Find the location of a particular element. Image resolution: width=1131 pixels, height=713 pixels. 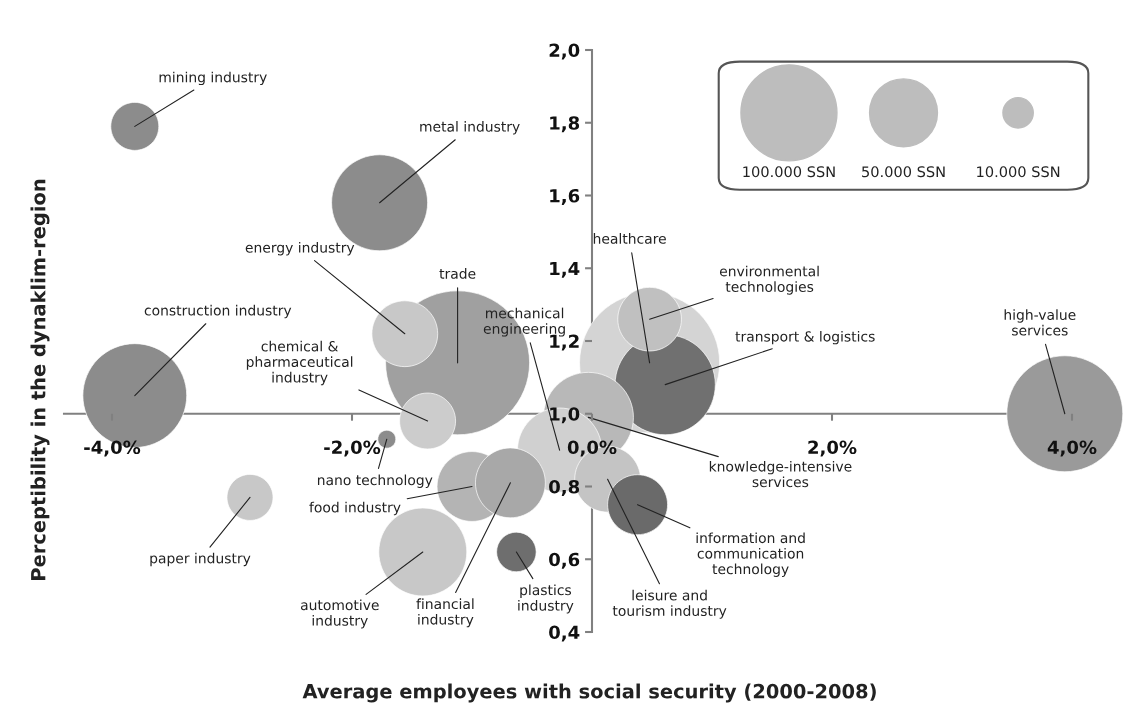

y-axis-title: Perceptibility in the dynaklim-region is located at coordinates (40, 379).